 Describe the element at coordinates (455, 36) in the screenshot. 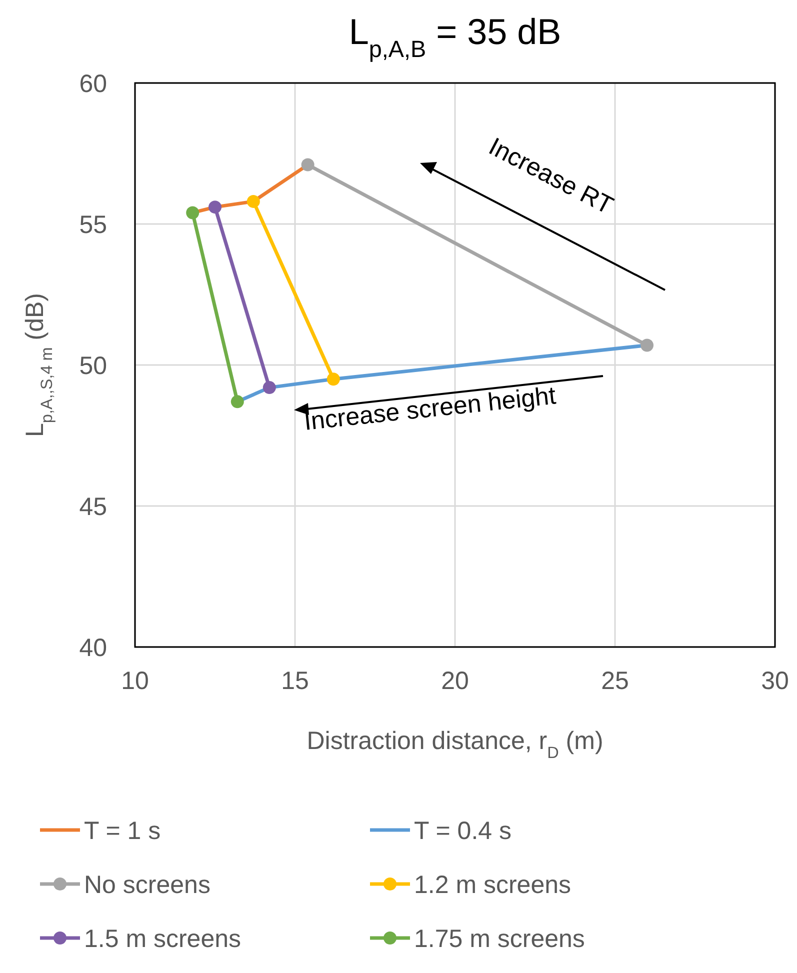

I see `chart-title: L$_{p,A,B}$ = 35 dB` at that location.